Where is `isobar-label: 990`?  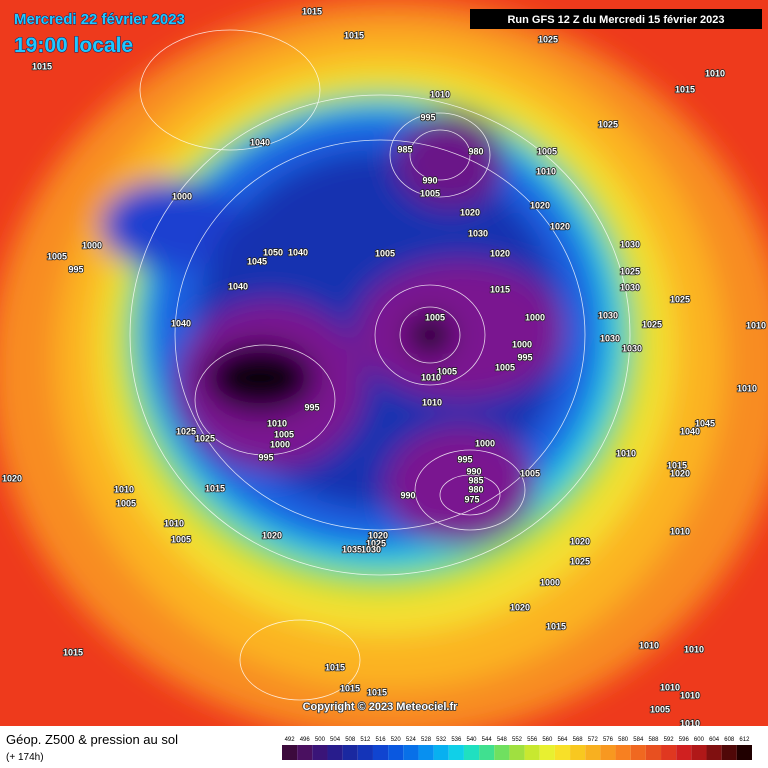 isobar-label: 990 is located at coordinates (473, 471).